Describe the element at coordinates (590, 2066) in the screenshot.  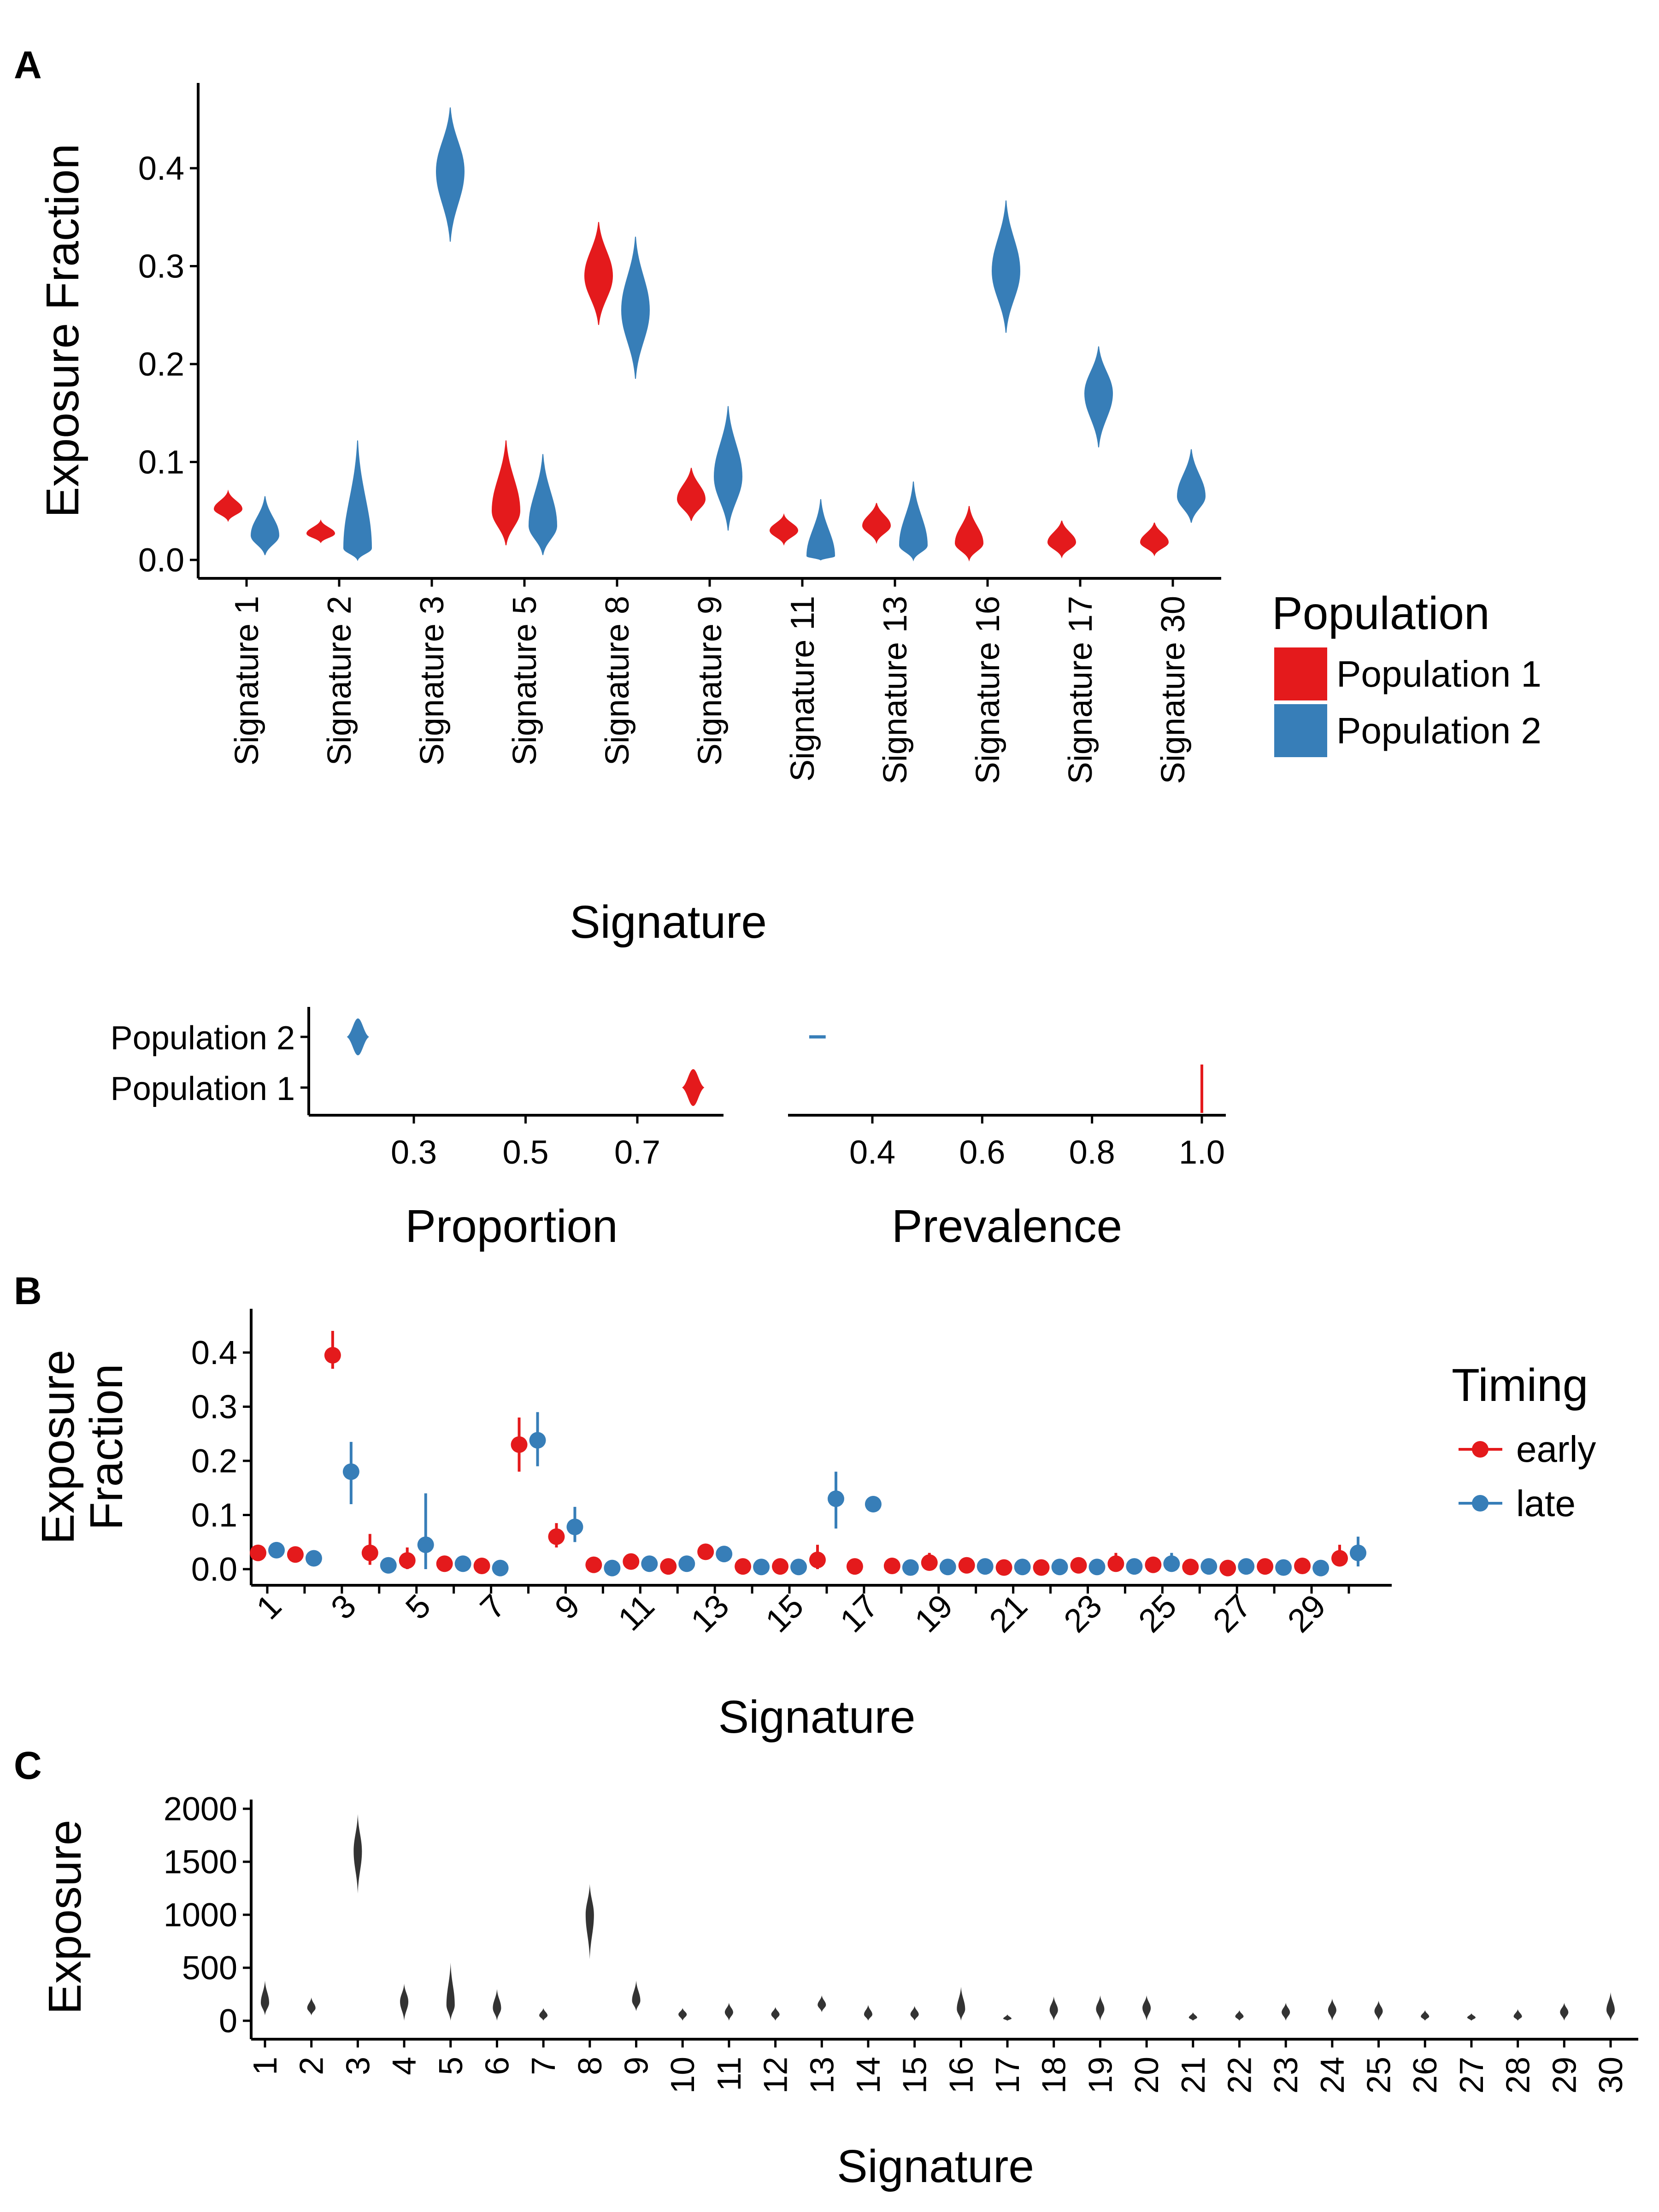
I see `x-tick-label: 8` at that location.